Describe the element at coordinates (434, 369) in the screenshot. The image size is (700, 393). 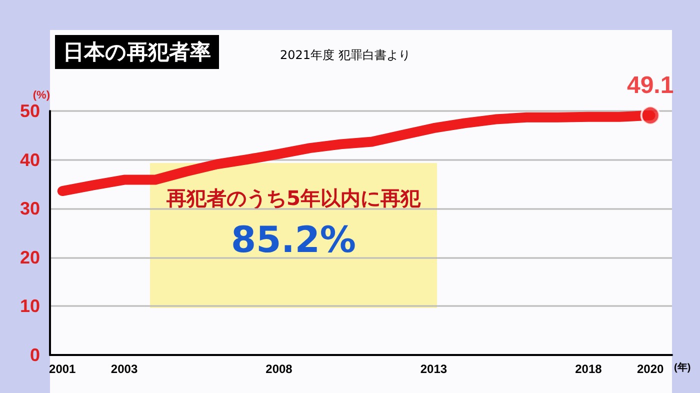
I see `x-tick-label: 2013` at that location.